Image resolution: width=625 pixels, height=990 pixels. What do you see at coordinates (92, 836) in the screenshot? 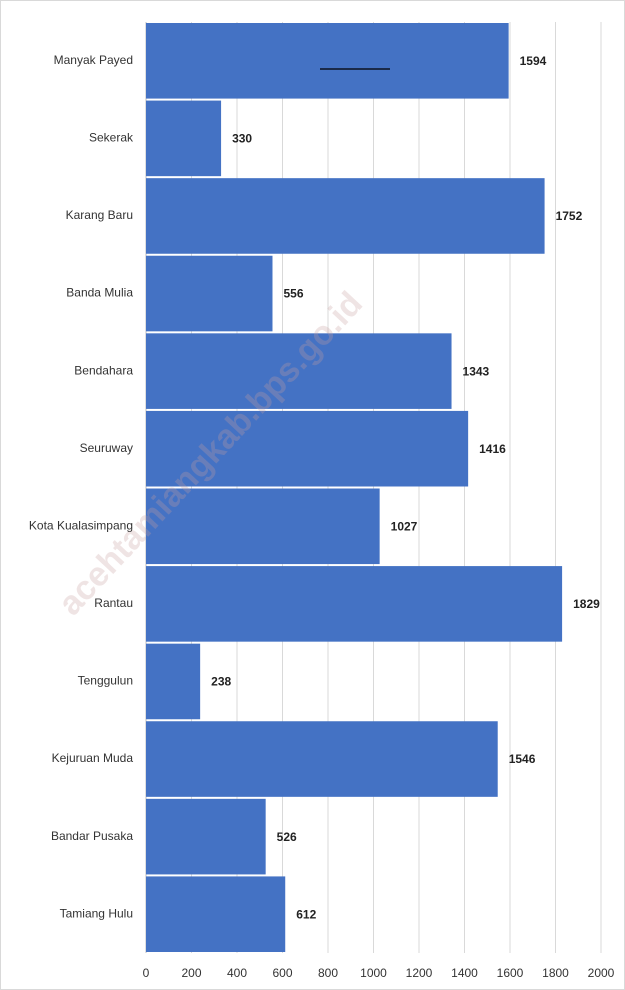
I see `y-tick-label: Bandar Pusaka` at bounding box center [92, 836].